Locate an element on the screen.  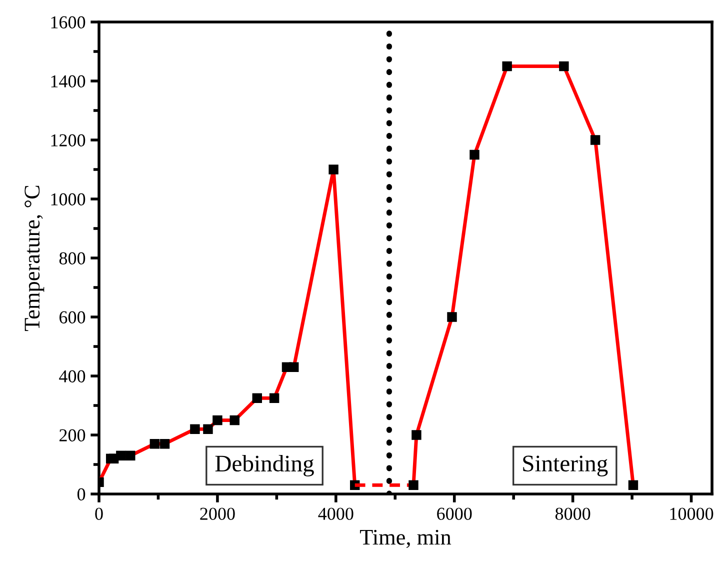
x-tick-label: 2000 is located at coordinates (217, 514).